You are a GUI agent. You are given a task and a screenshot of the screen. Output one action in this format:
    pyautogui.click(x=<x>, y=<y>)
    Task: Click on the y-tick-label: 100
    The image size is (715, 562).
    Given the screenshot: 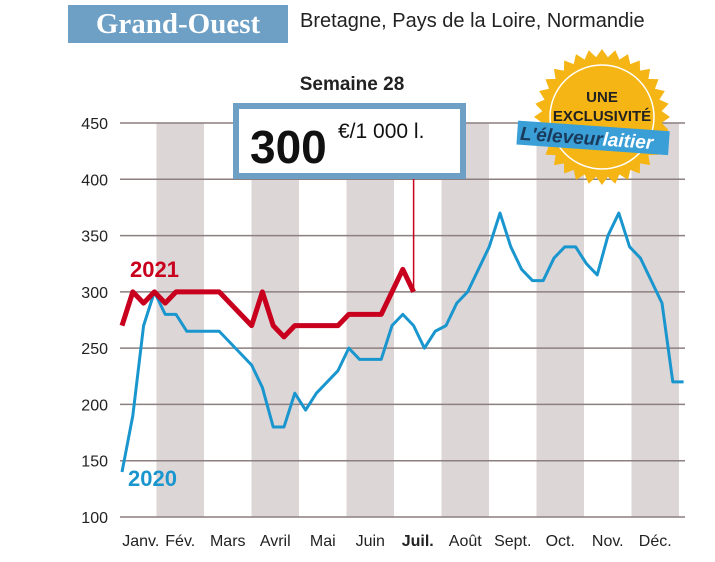 What is the action you would take?
    pyautogui.click(x=94, y=518)
    